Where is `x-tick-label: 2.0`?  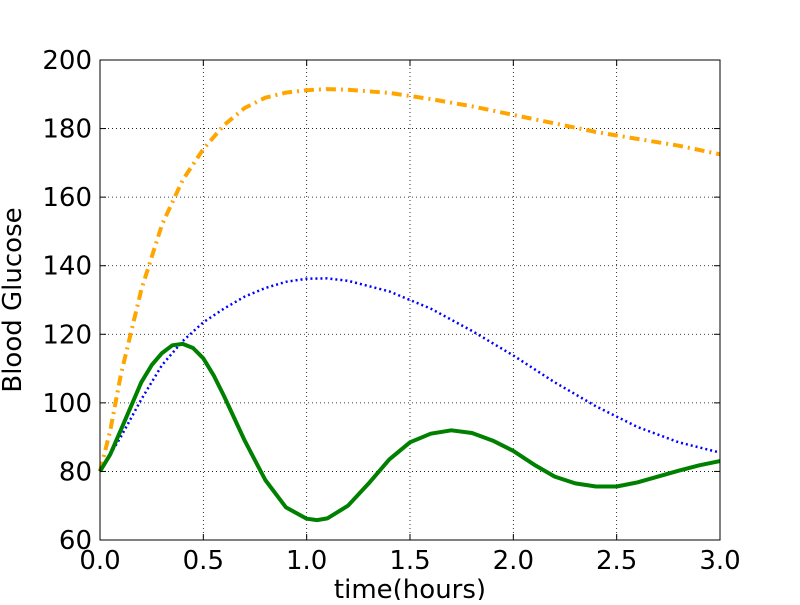 x-tick-label: 2.0 is located at coordinates (513, 561).